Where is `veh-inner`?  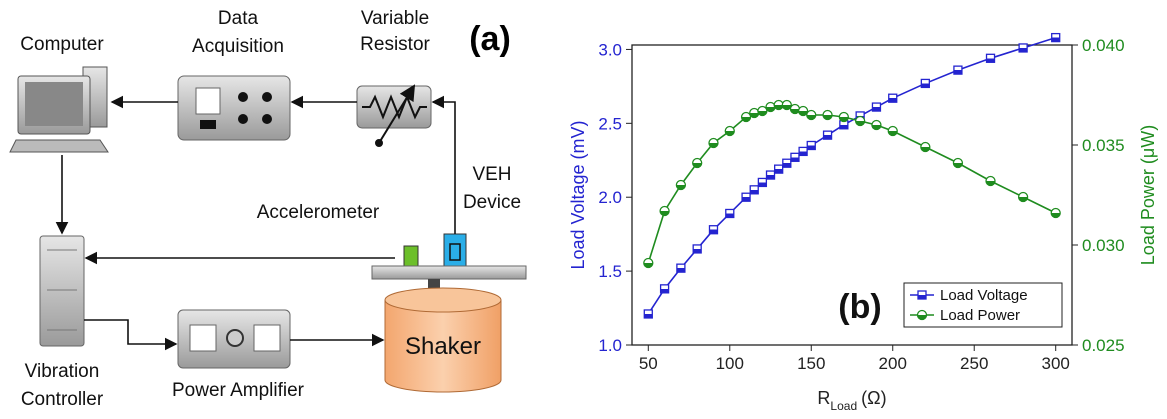
veh-inner is located at coordinates (455, 252).